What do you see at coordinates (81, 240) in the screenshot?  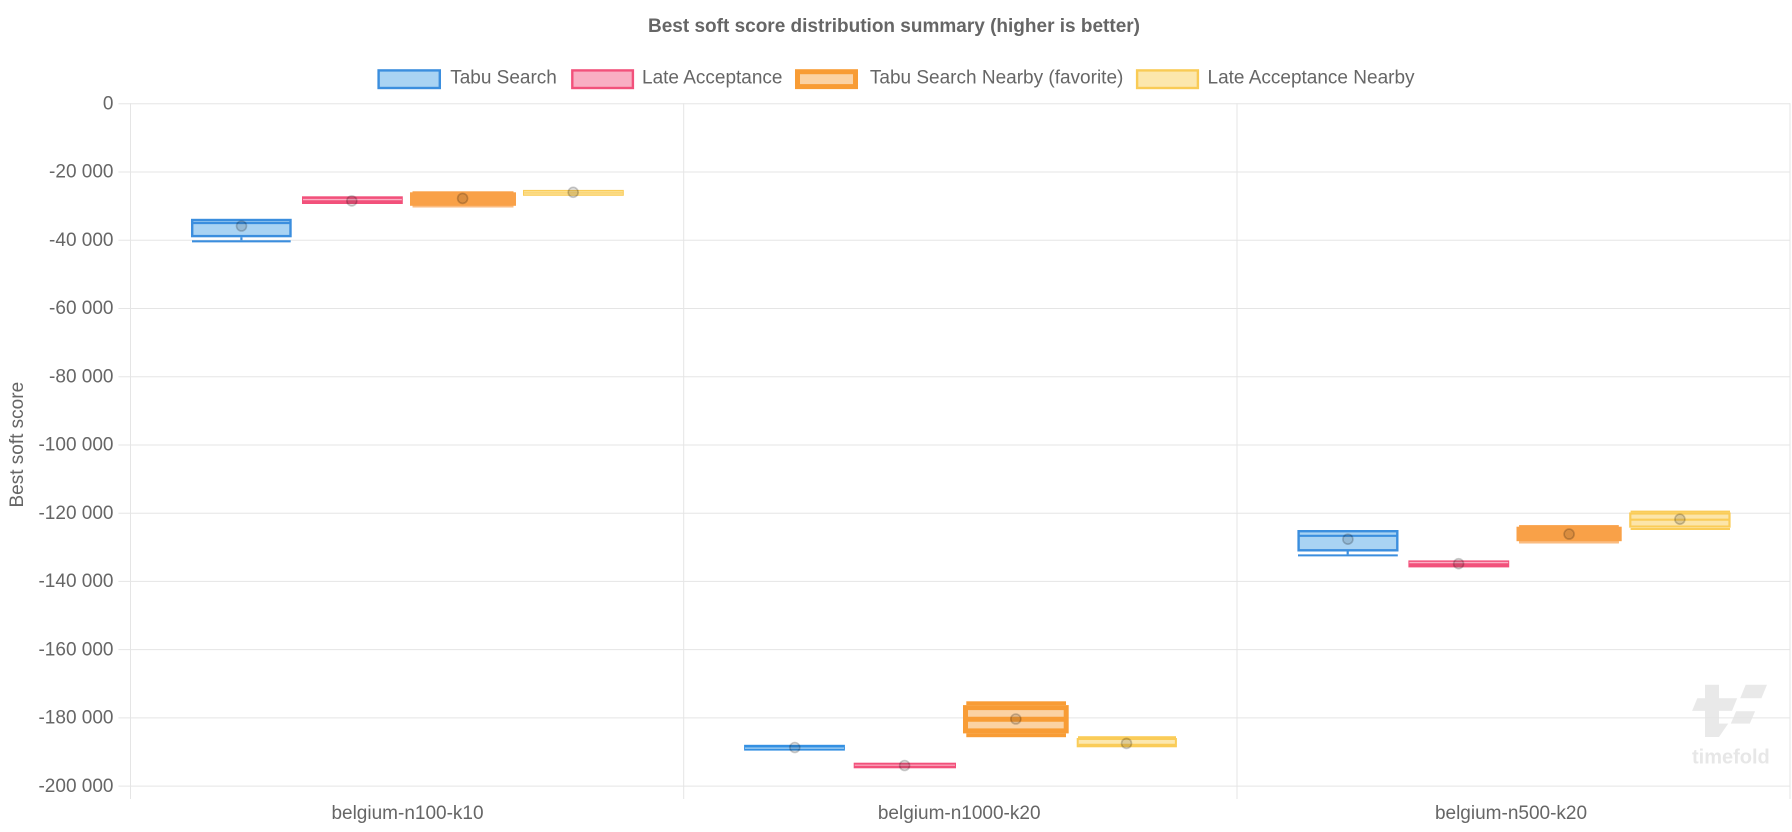 I see `svg-text: -40 000` at bounding box center [81, 240].